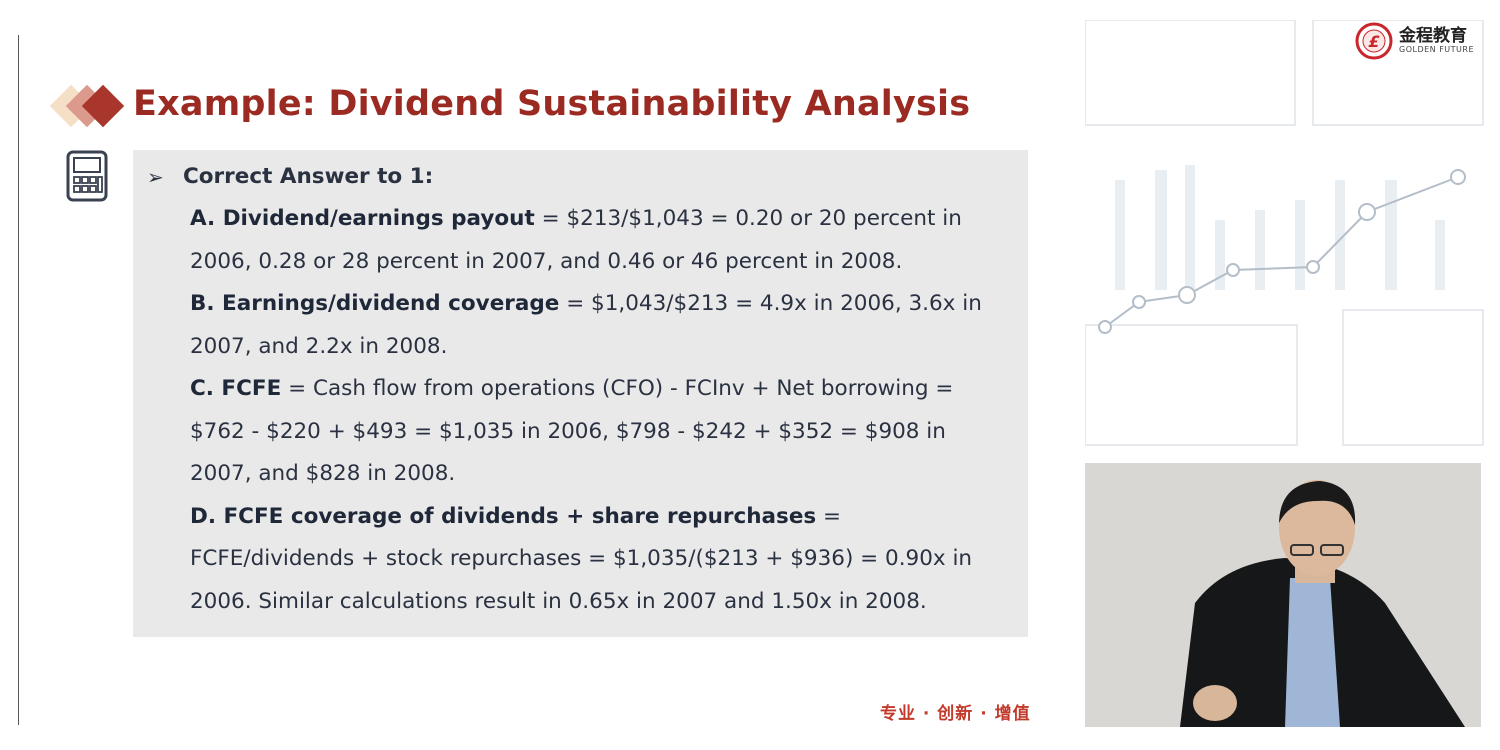  Describe the element at coordinates (770, 303) in the screenshot. I see `item-b-text: = $1,043/$213 = 4.9x in 2006, 3.6x in` at that location.